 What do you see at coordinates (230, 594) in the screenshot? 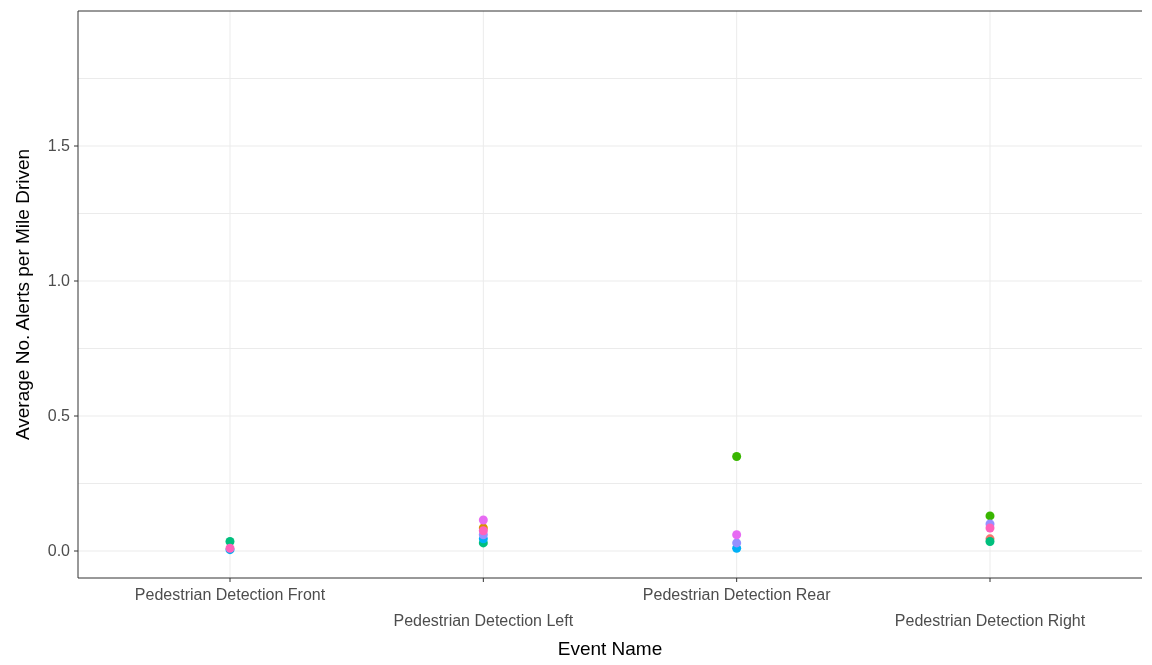
I see `x-tick-label: Pedestrian Detection Front` at bounding box center [230, 594].